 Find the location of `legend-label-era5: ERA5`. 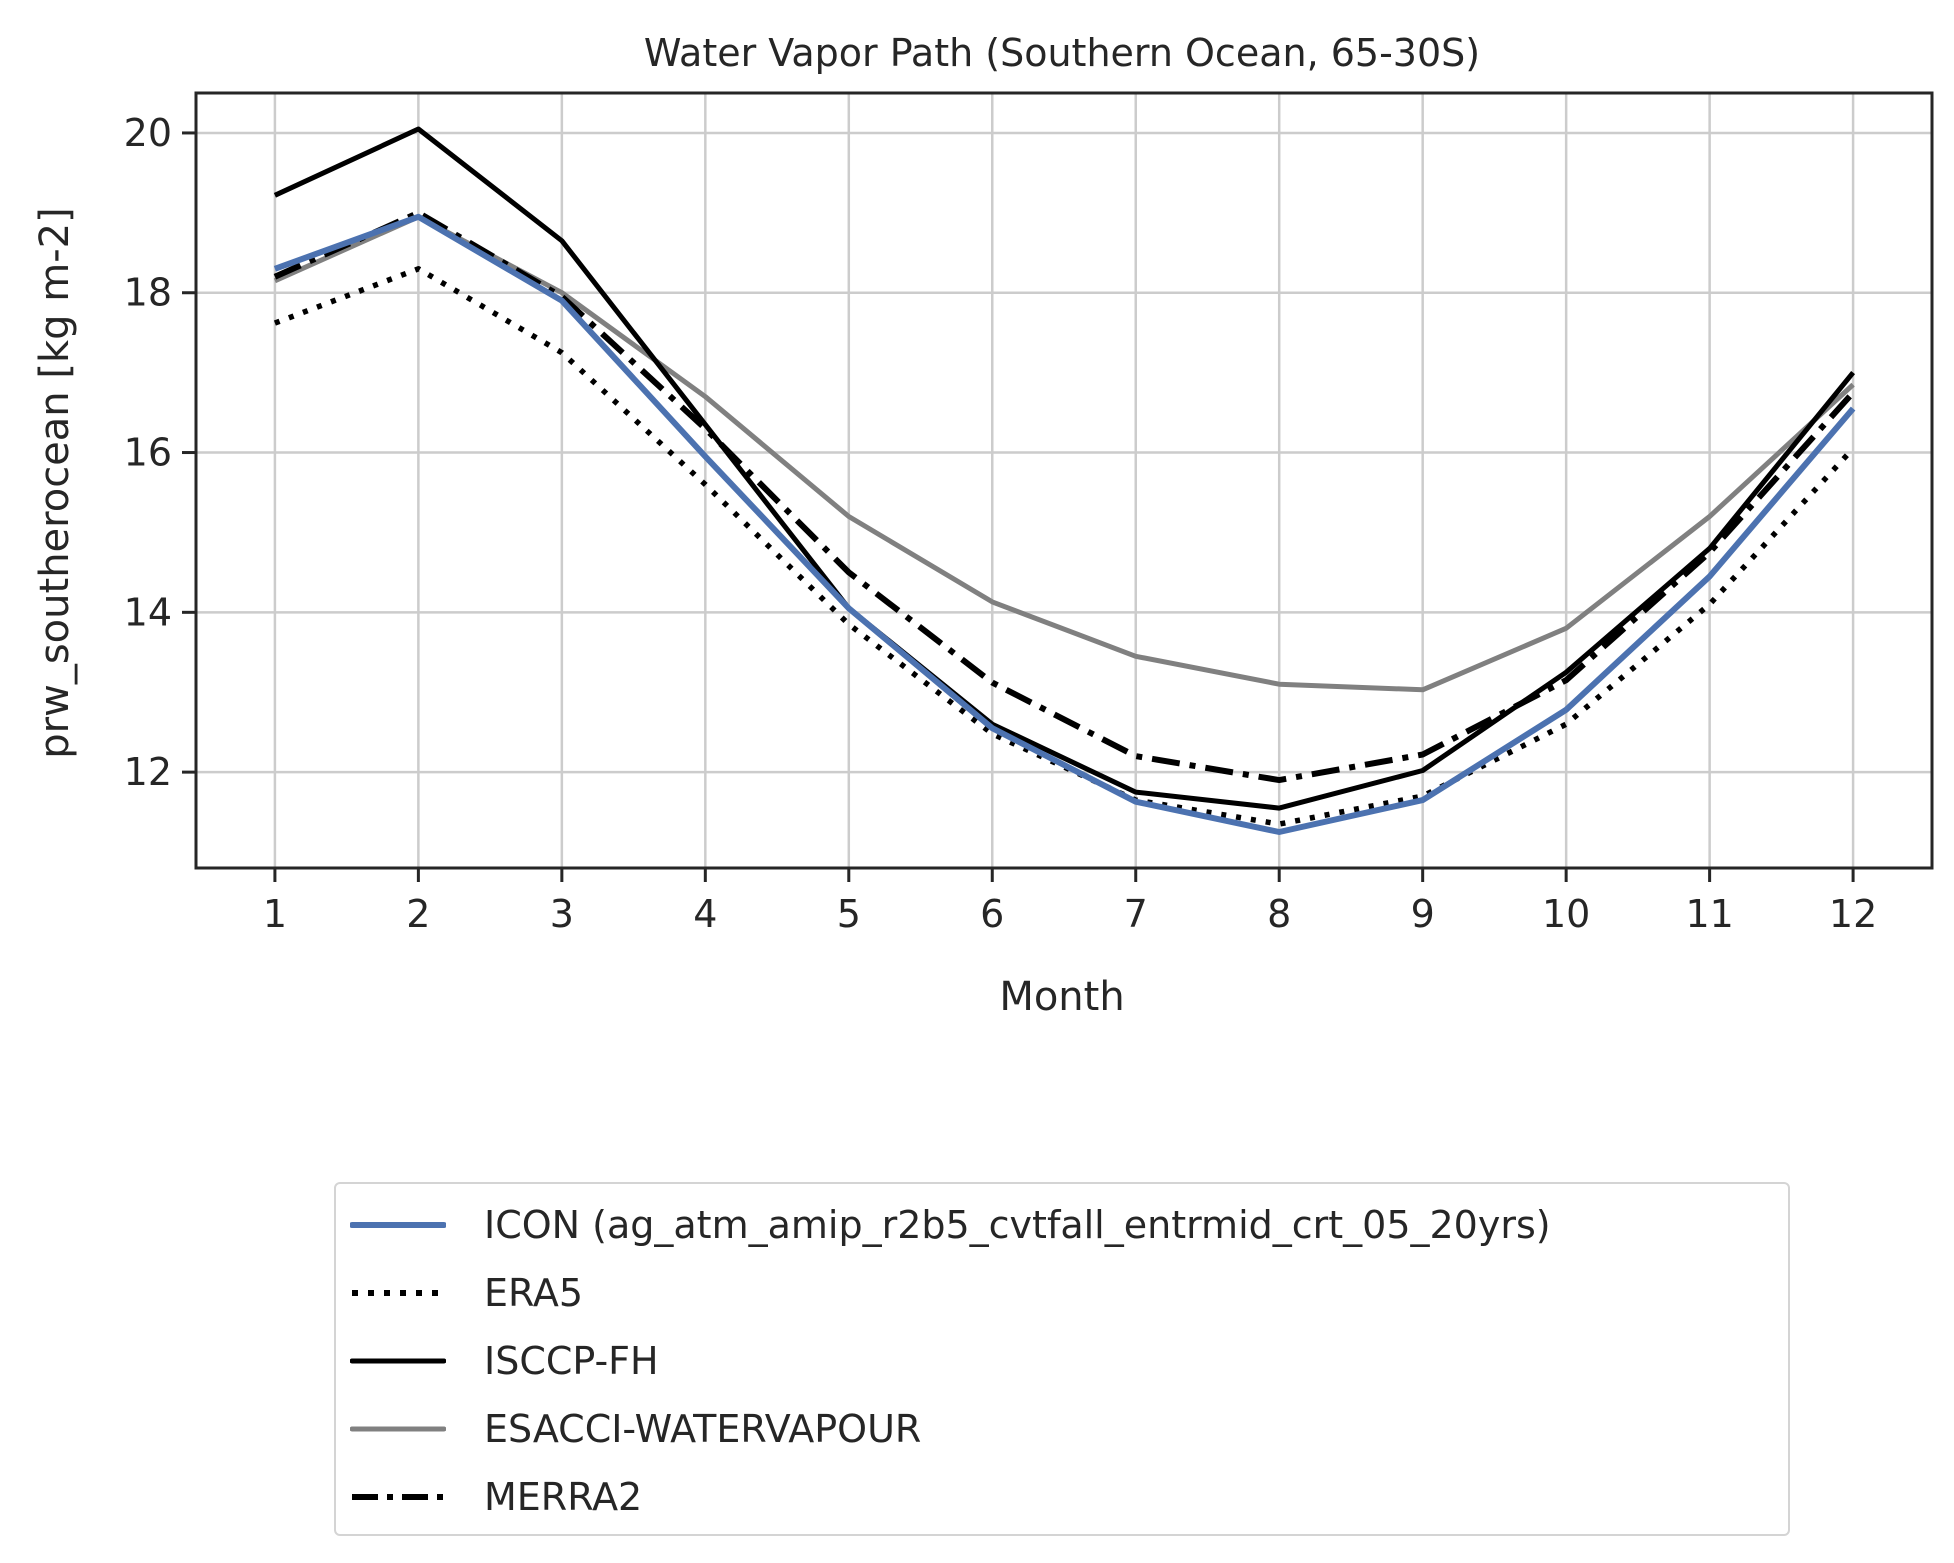

legend-label-era5: ERA5 is located at coordinates (534, 1293).